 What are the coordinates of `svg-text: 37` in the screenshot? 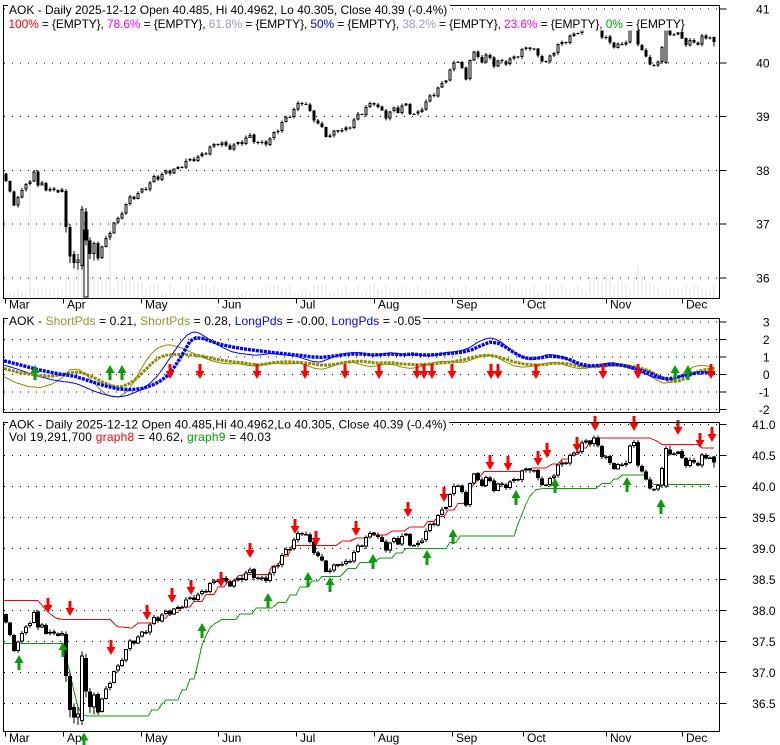 It's located at (763, 225).